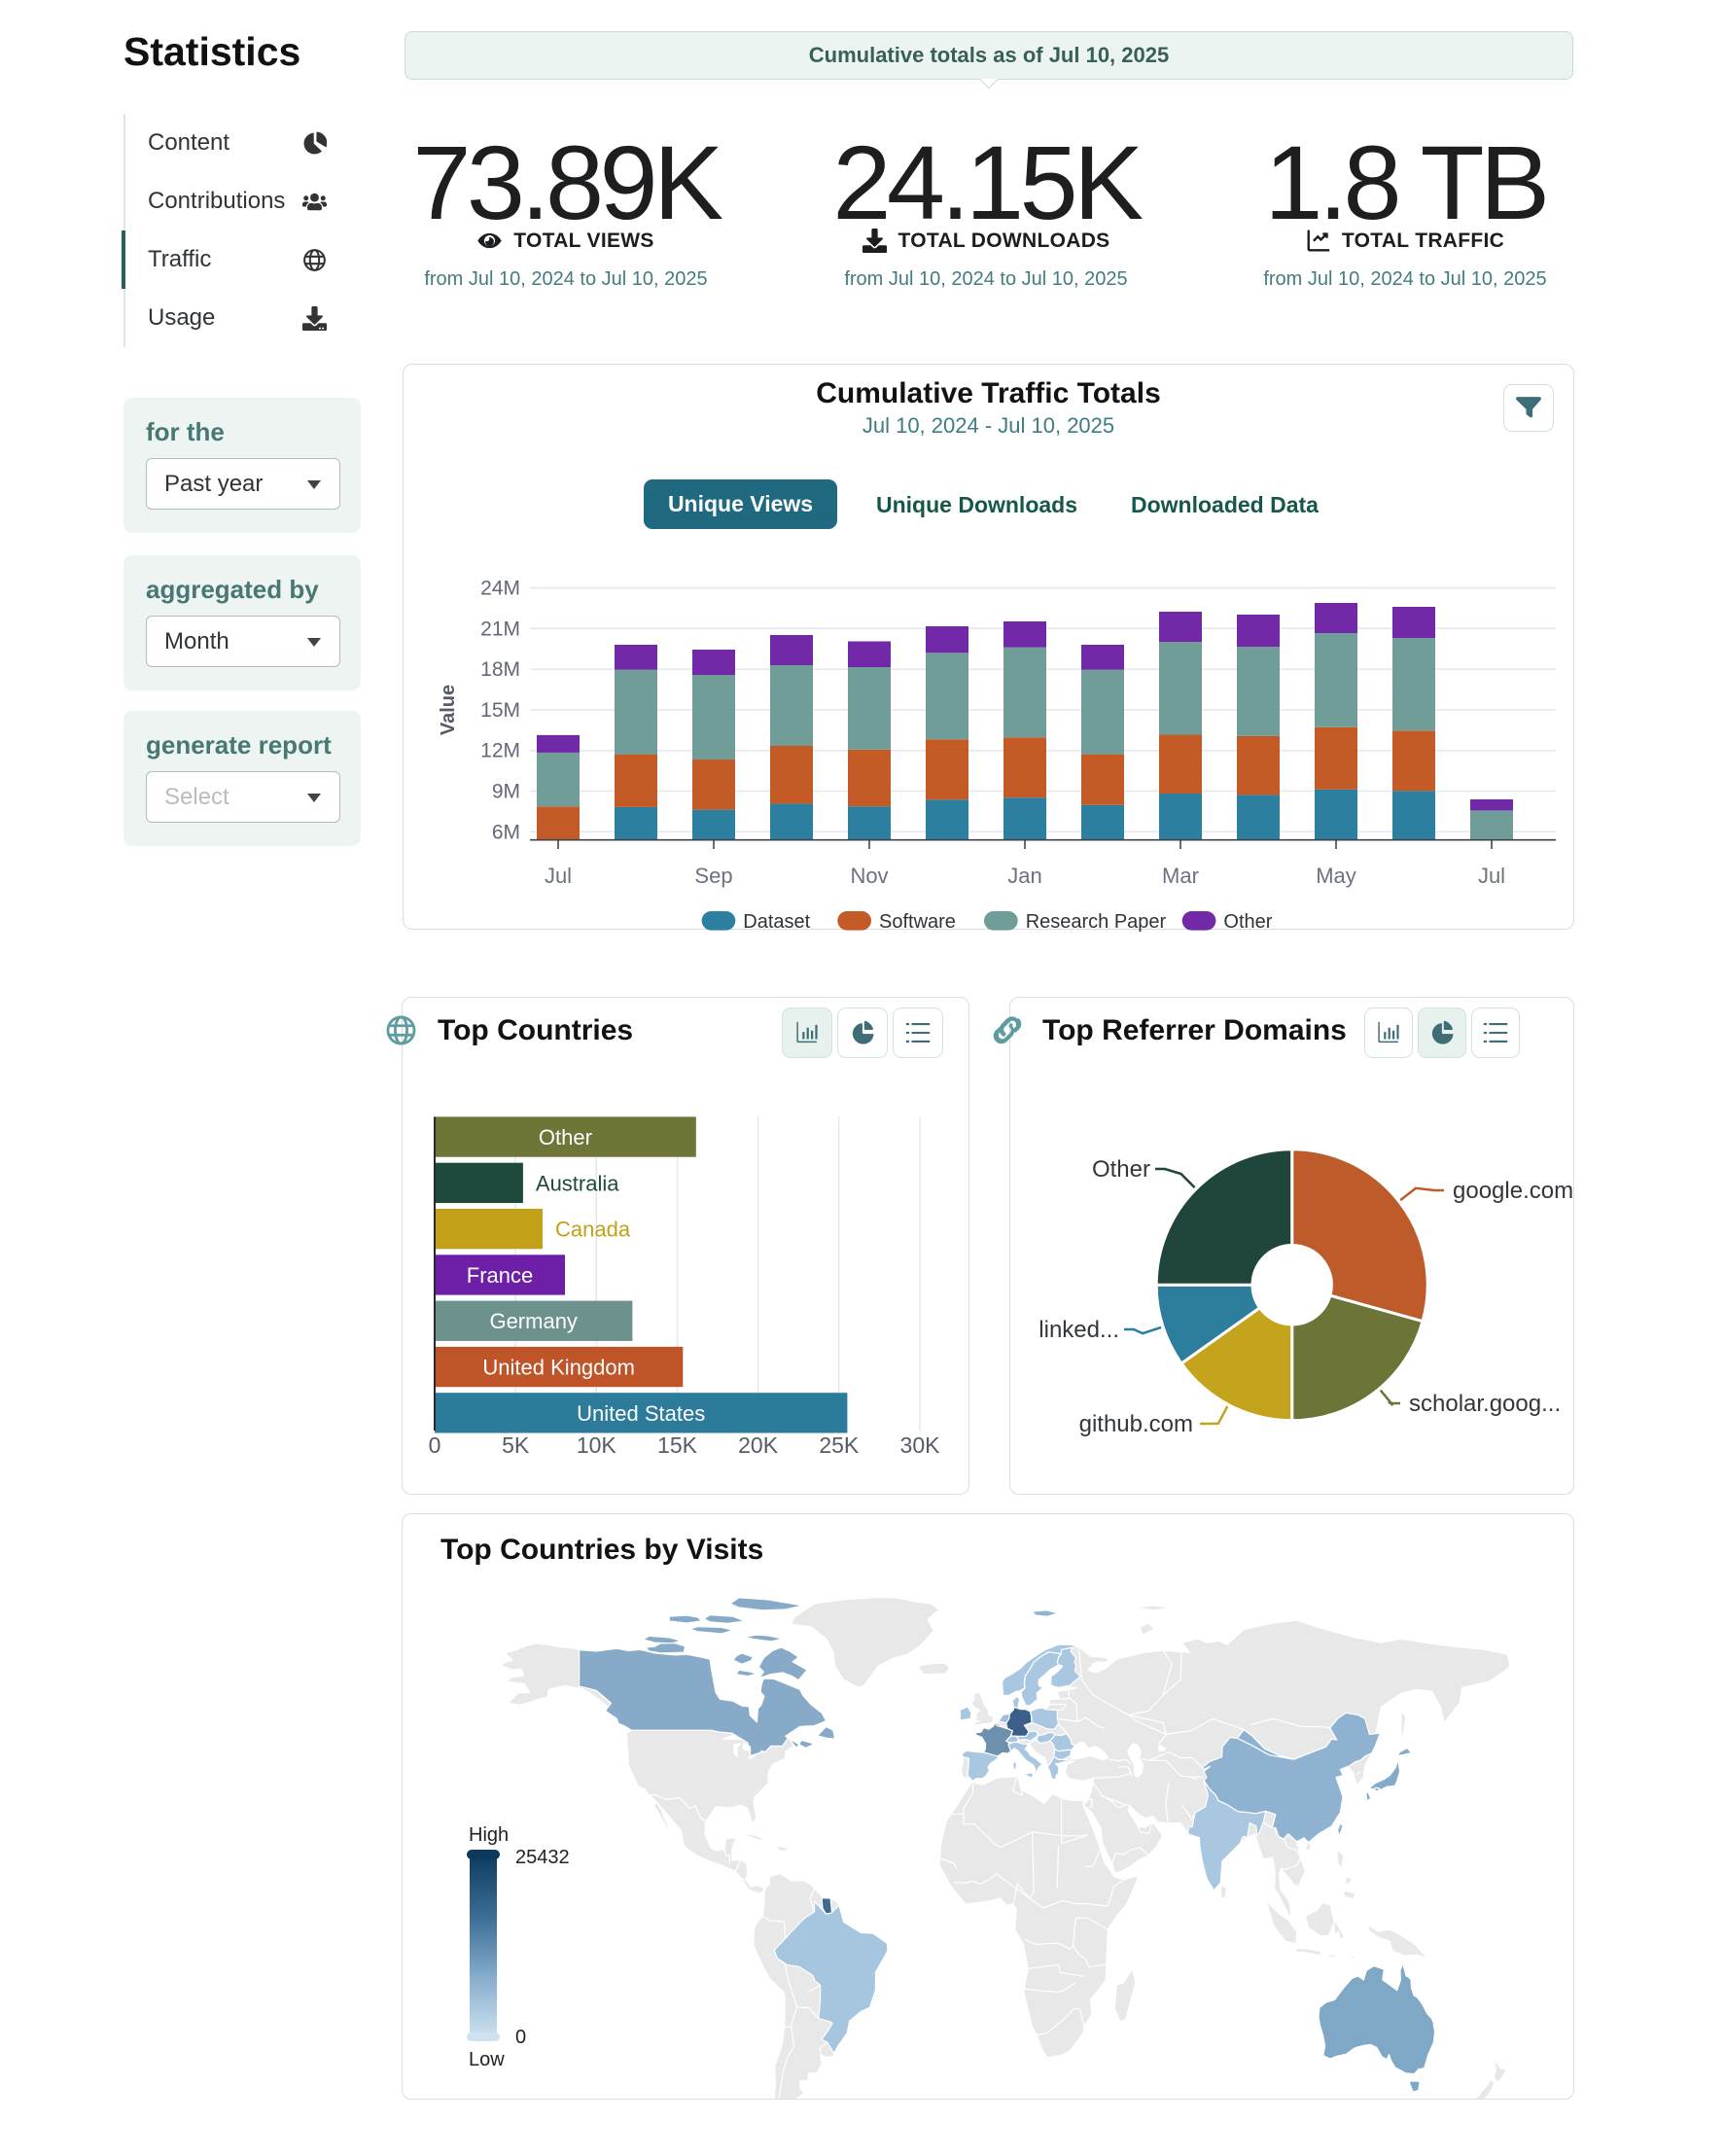  I want to click on svg-text: 5K, so click(516, 1445).